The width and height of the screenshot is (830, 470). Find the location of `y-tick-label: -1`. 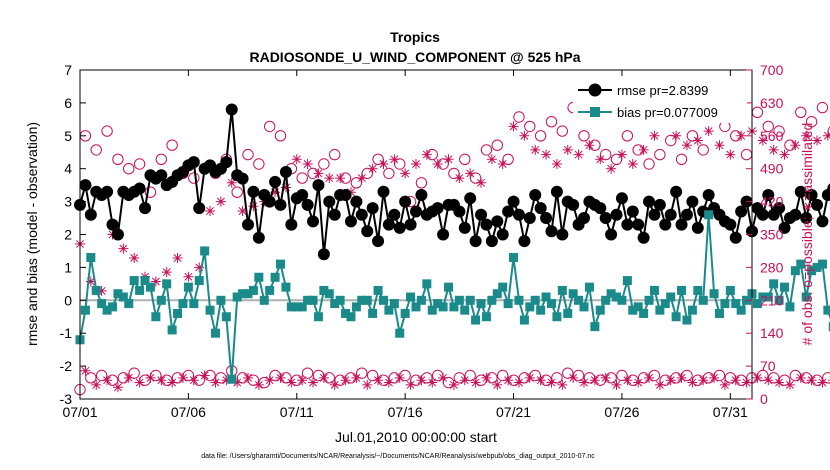

y-tick-label: -1 is located at coordinates (66, 333).